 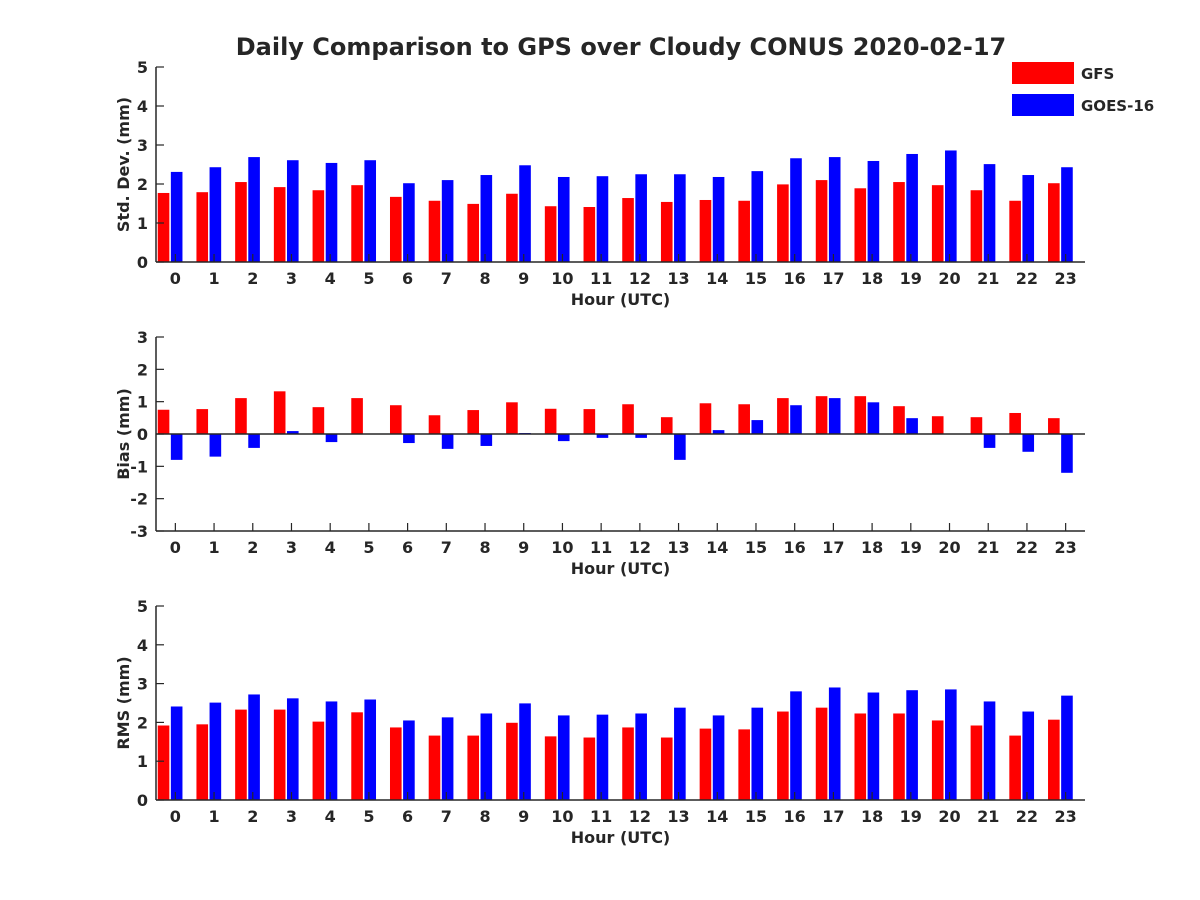 What do you see at coordinates (756, 278) in the screenshot?
I see `x-tick-label: 15` at bounding box center [756, 278].